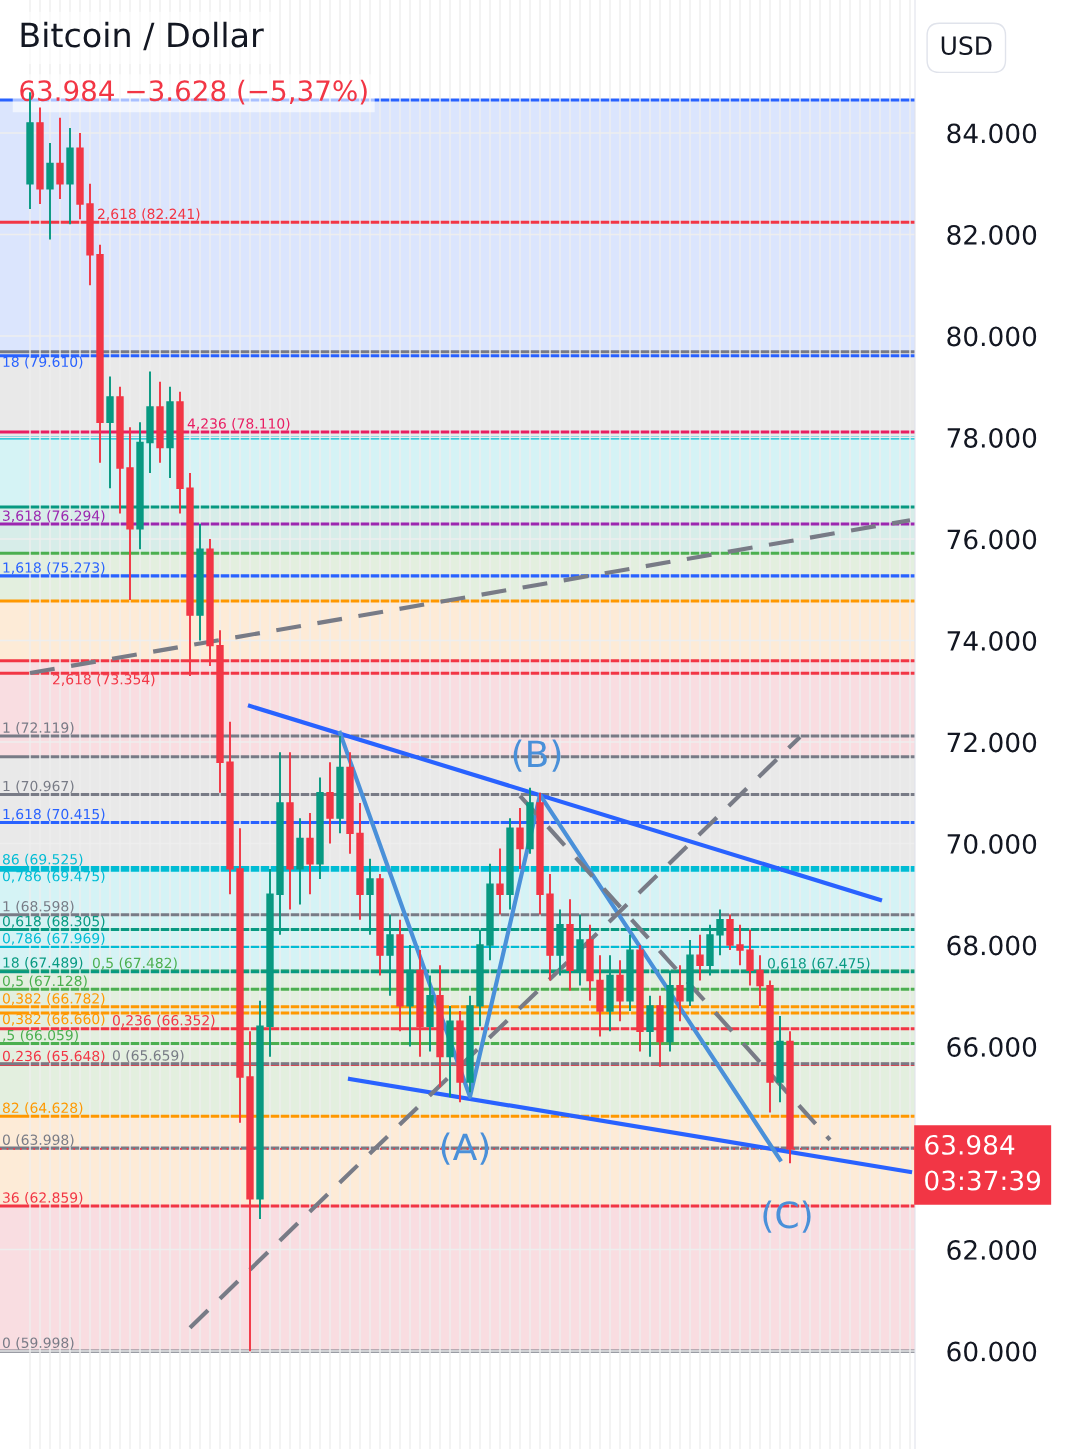 This screenshot has height=1449, width=1080. What do you see at coordinates (38, 907) in the screenshot?
I see `ref-line-label: 1 (68.598)` at bounding box center [38, 907].